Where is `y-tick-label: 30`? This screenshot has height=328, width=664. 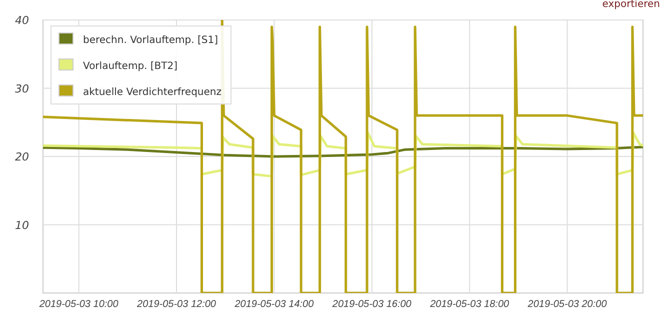
y-tick-label: 30 is located at coordinates (22, 89).